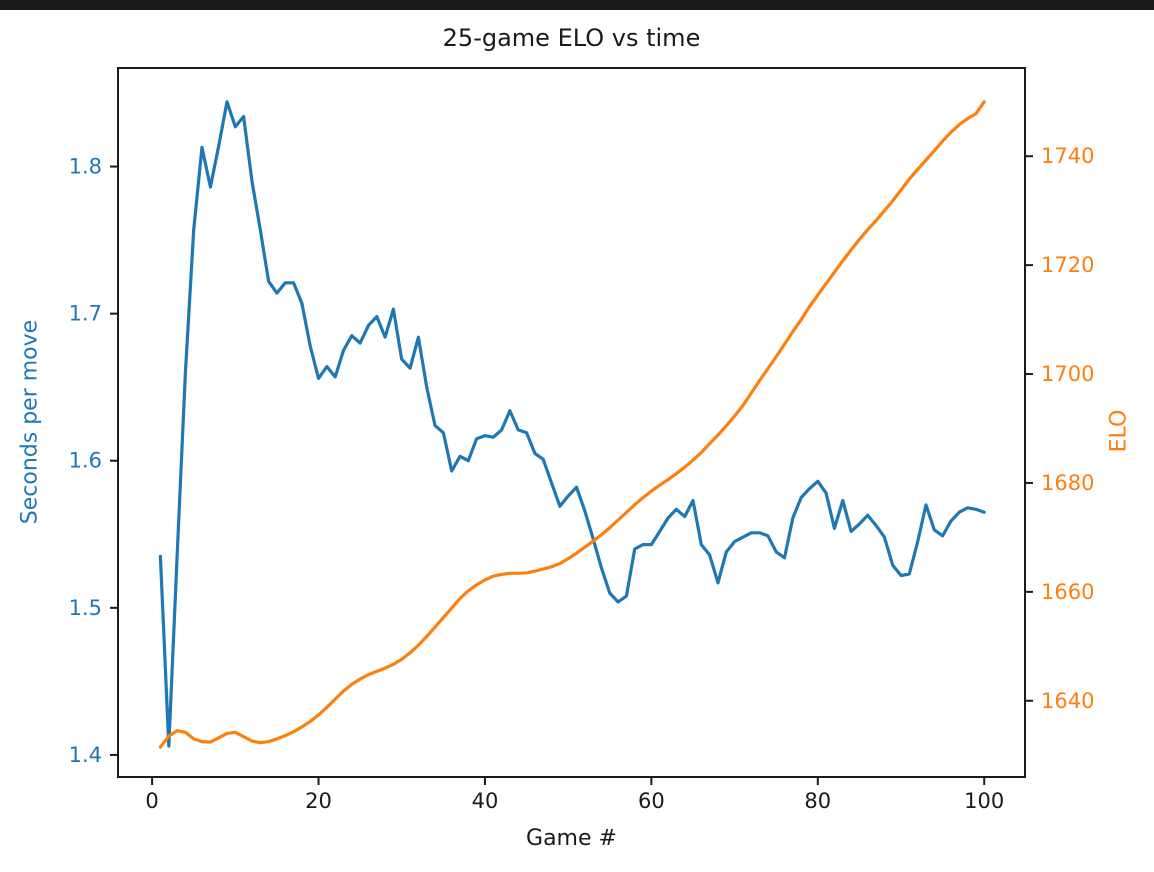 The width and height of the screenshot is (1154, 872). Describe the element at coordinates (151, 801) in the screenshot. I see `x-tick-label: 0` at that location.